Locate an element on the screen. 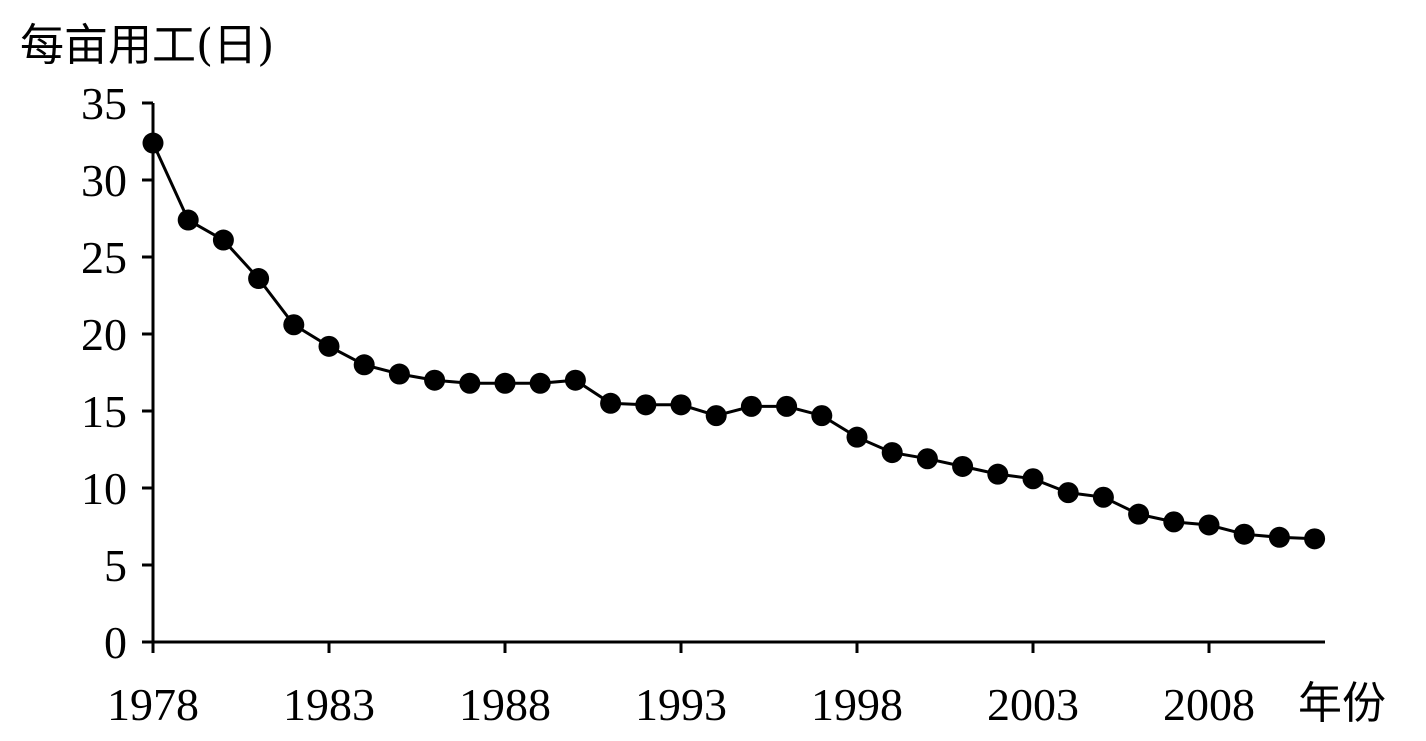  x-tick-label: 1988 is located at coordinates (505, 704).